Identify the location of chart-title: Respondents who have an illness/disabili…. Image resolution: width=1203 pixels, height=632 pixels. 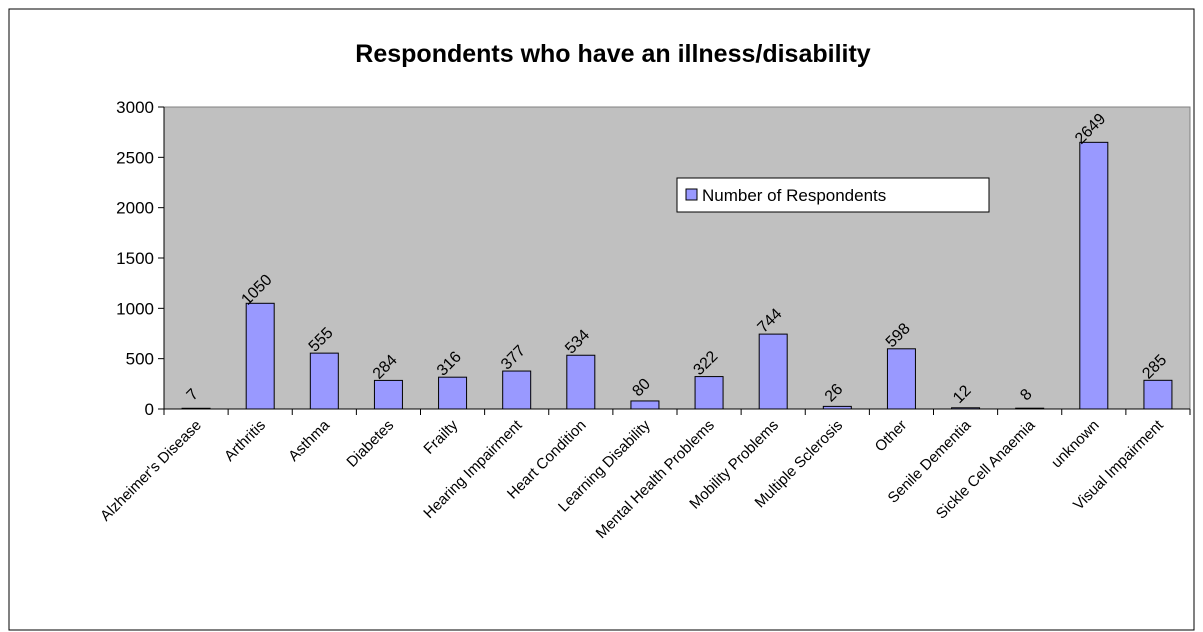
(613, 54).